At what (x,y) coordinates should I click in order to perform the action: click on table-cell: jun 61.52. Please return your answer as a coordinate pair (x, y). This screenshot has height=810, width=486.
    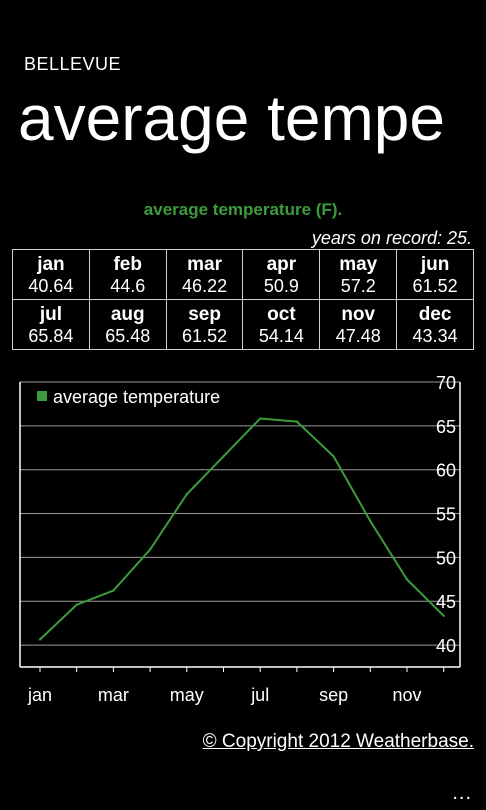
    Looking at the image, I should click on (435, 274).